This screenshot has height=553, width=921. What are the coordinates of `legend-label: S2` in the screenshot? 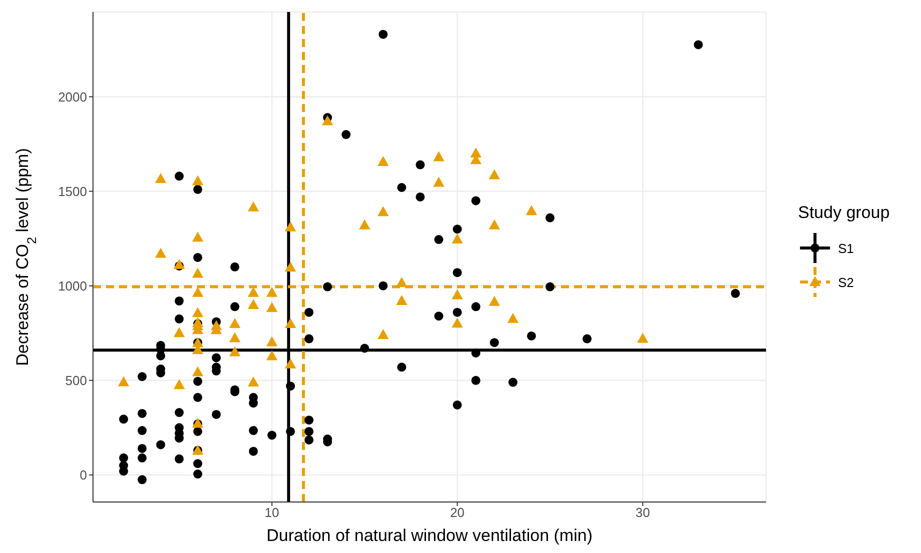 It's located at (846, 282).